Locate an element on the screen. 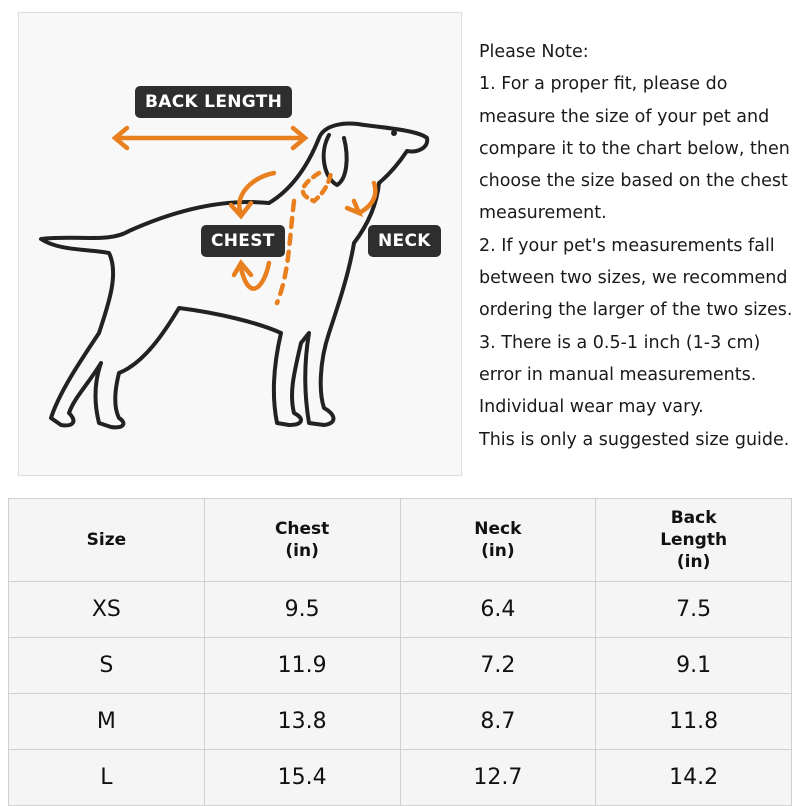 This screenshot has width=800, height=806. note-line: compare it to the chart below, then is located at coordinates (634, 148).